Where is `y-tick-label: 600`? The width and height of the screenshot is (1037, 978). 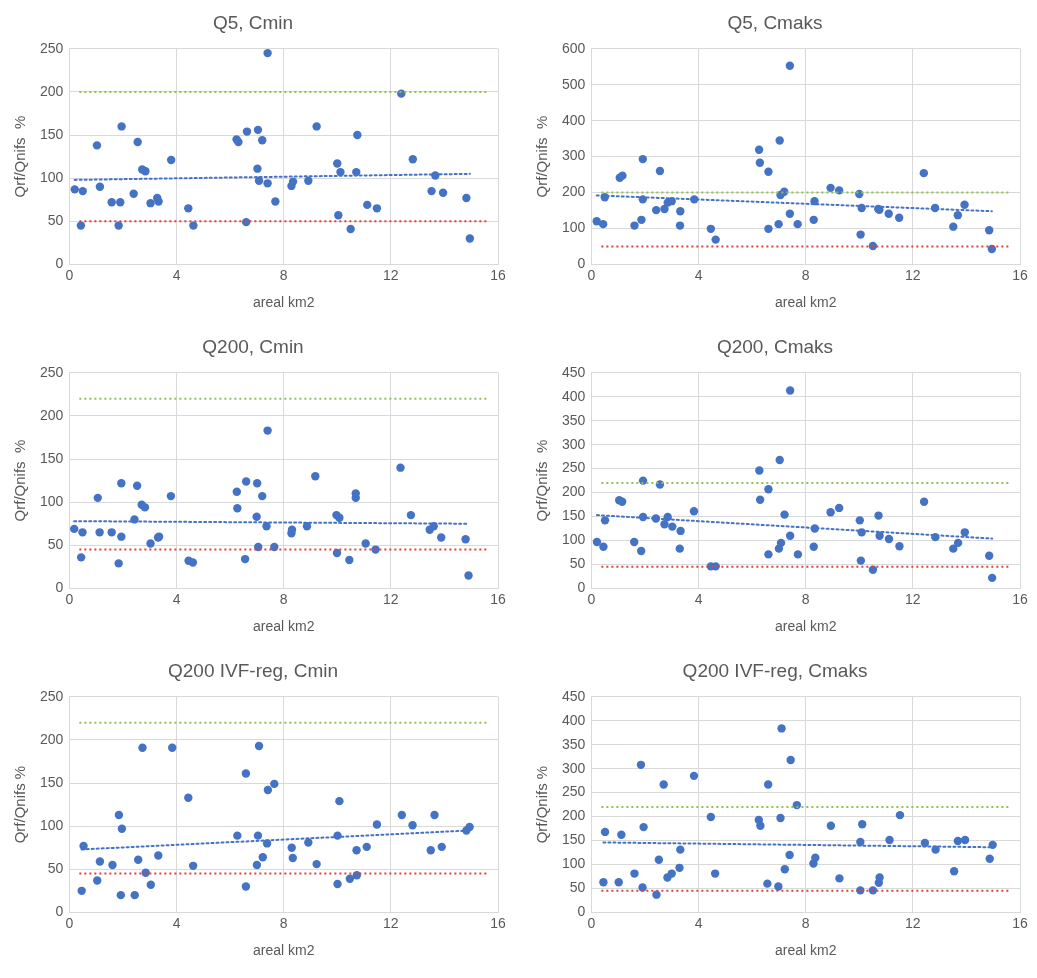
y-tick-label: 600 is located at coordinates (574, 47).